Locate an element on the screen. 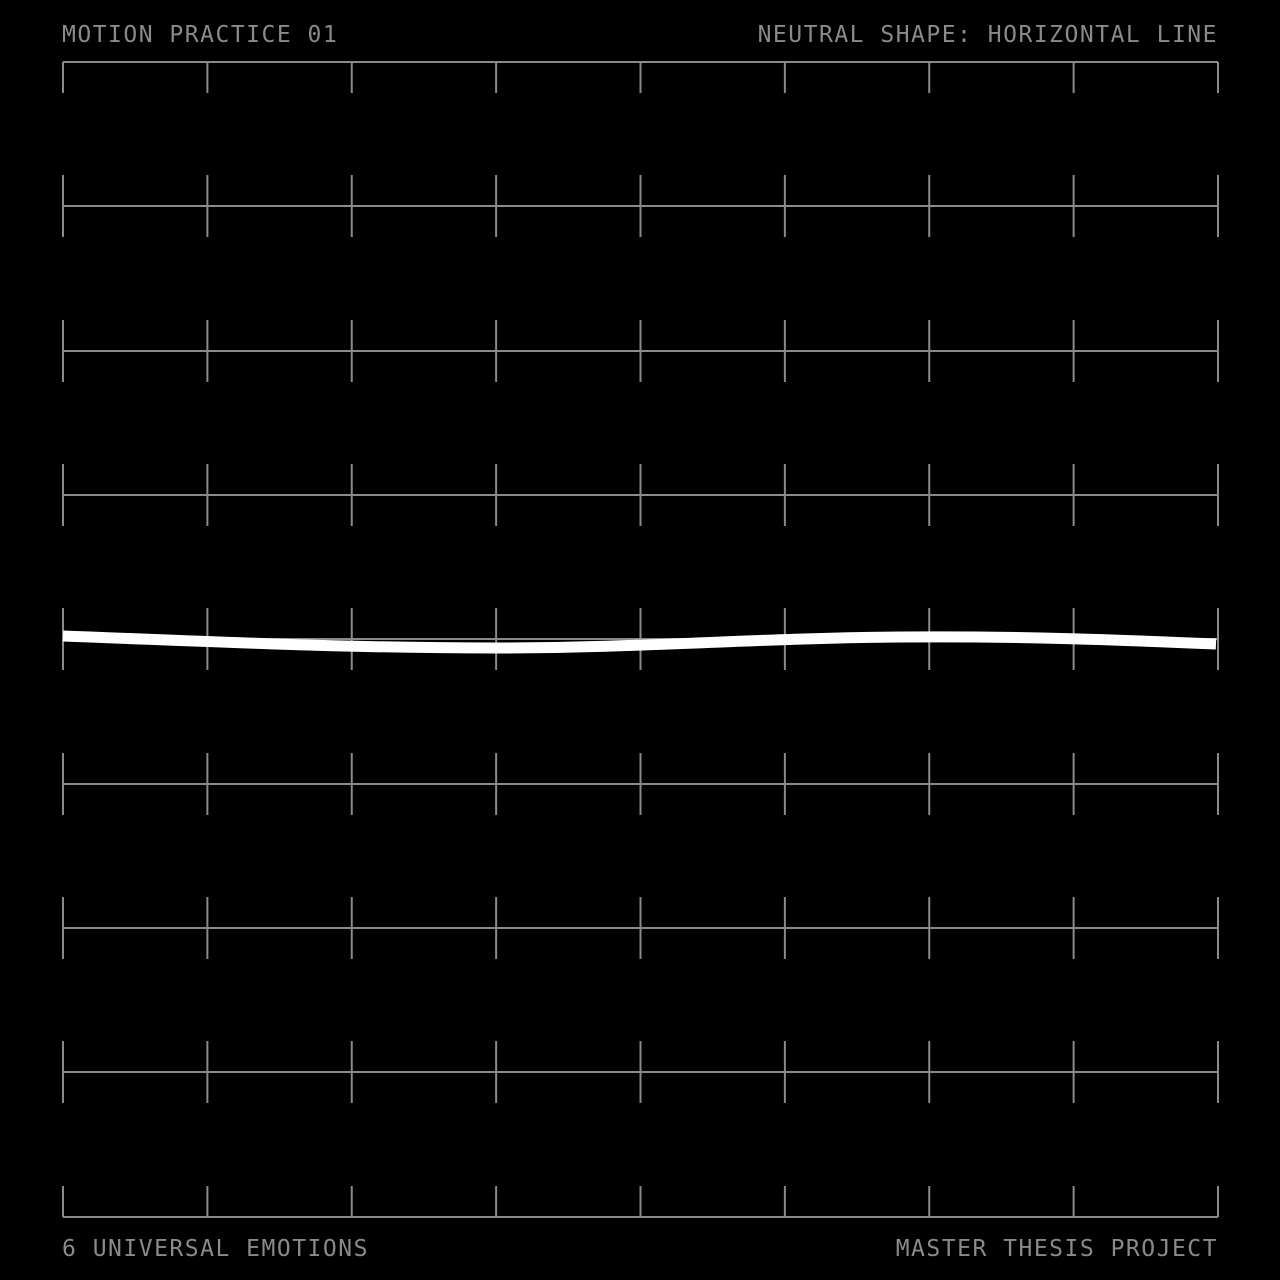 This screenshot has height=1280, width=1280. subtitle-label: NEUTRAL SHAPE: HORIZONTAL LINE is located at coordinates (987, 35).